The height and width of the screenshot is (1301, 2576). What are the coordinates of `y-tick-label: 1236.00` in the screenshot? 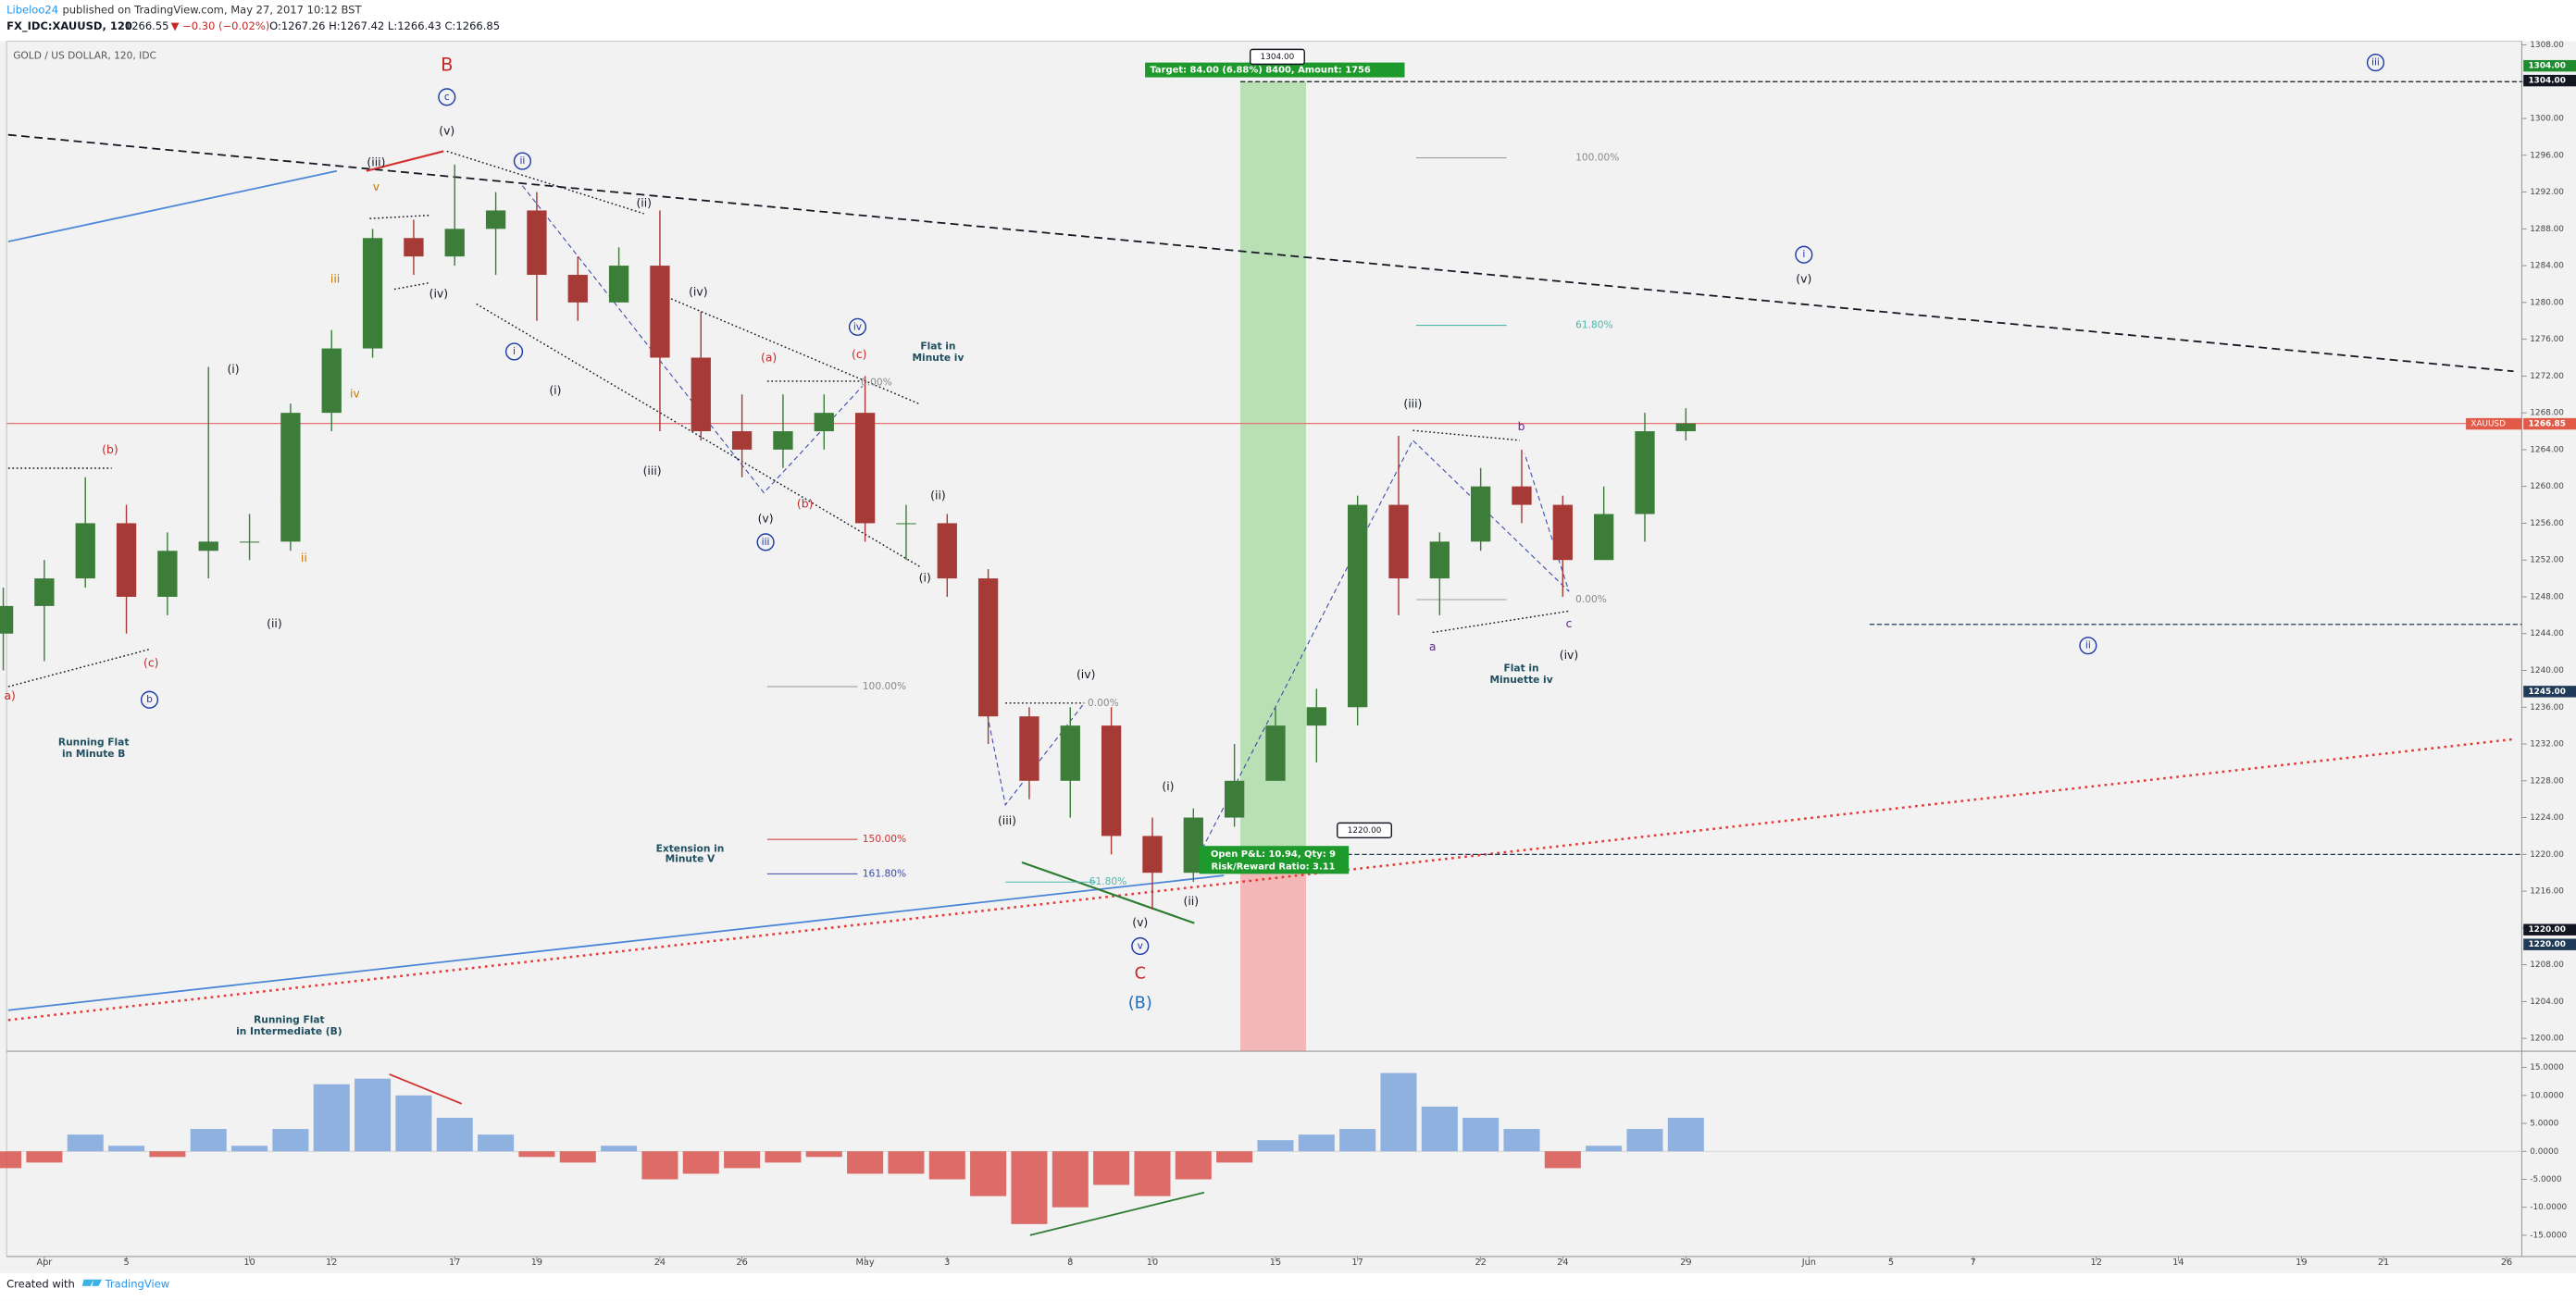 It's located at (2547, 707).